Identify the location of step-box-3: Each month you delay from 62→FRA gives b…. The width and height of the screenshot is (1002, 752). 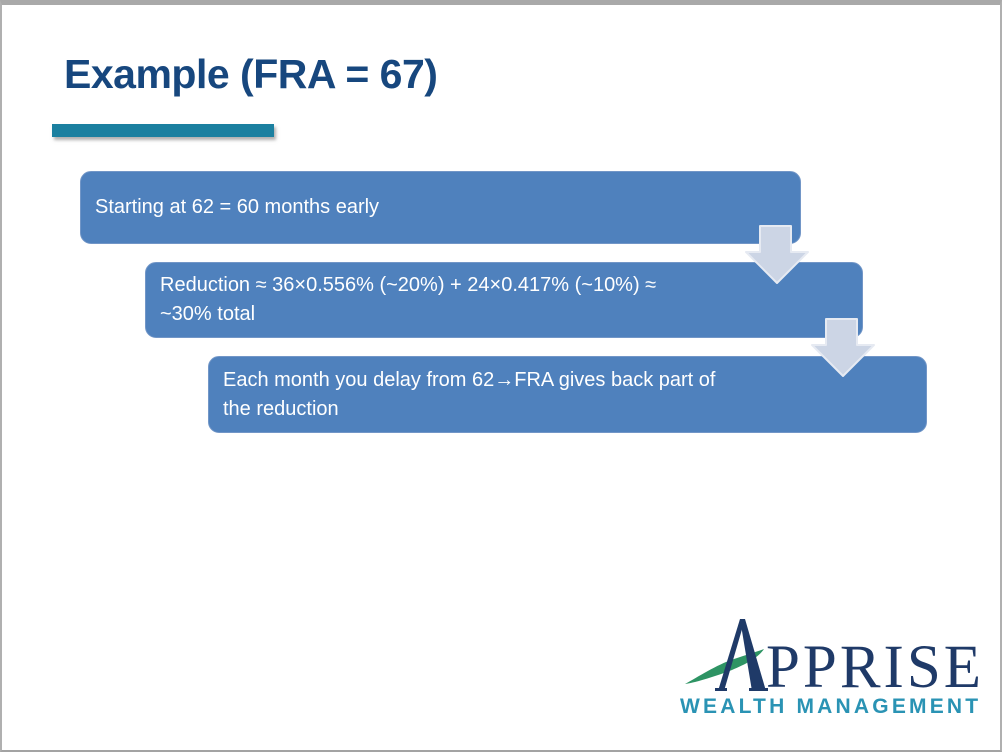
(567, 394).